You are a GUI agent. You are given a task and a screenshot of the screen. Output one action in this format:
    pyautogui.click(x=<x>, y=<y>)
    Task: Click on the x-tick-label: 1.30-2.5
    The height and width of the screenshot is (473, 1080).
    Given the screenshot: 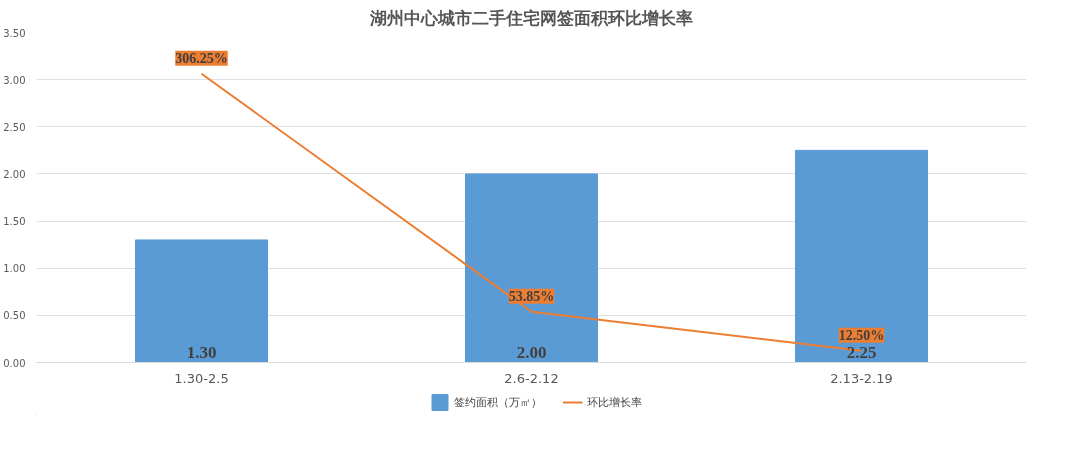 What is the action you would take?
    pyautogui.click(x=201, y=378)
    